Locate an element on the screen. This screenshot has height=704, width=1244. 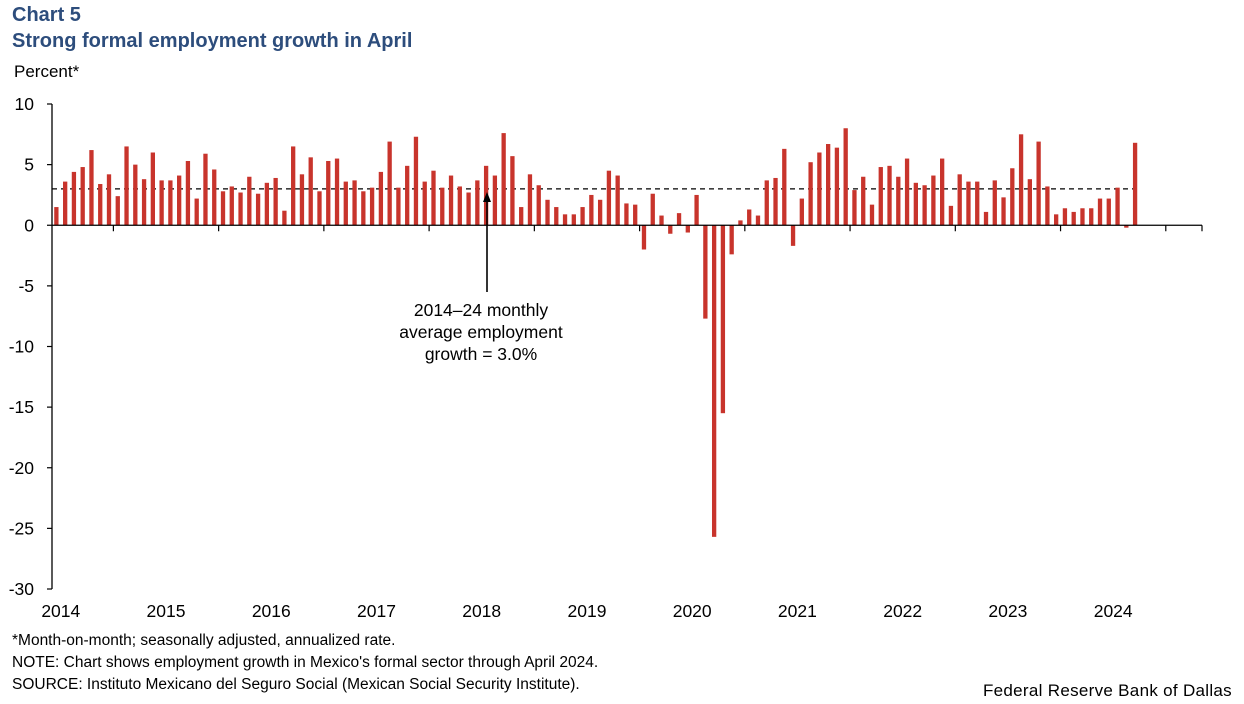
annotation-arrowhead is located at coordinates (487, 197).